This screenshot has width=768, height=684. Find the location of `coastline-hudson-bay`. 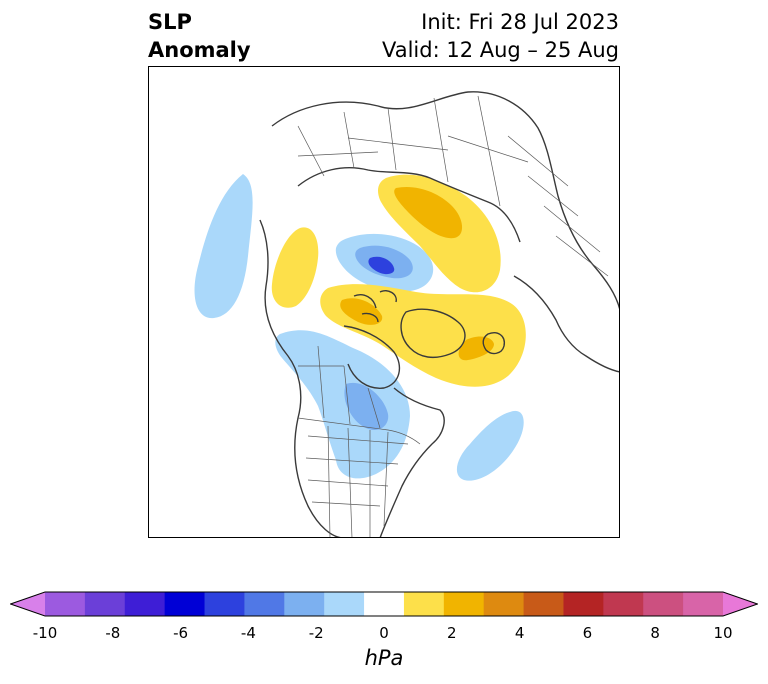

coastline-hudson-bay is located at coordinates (372, 357).